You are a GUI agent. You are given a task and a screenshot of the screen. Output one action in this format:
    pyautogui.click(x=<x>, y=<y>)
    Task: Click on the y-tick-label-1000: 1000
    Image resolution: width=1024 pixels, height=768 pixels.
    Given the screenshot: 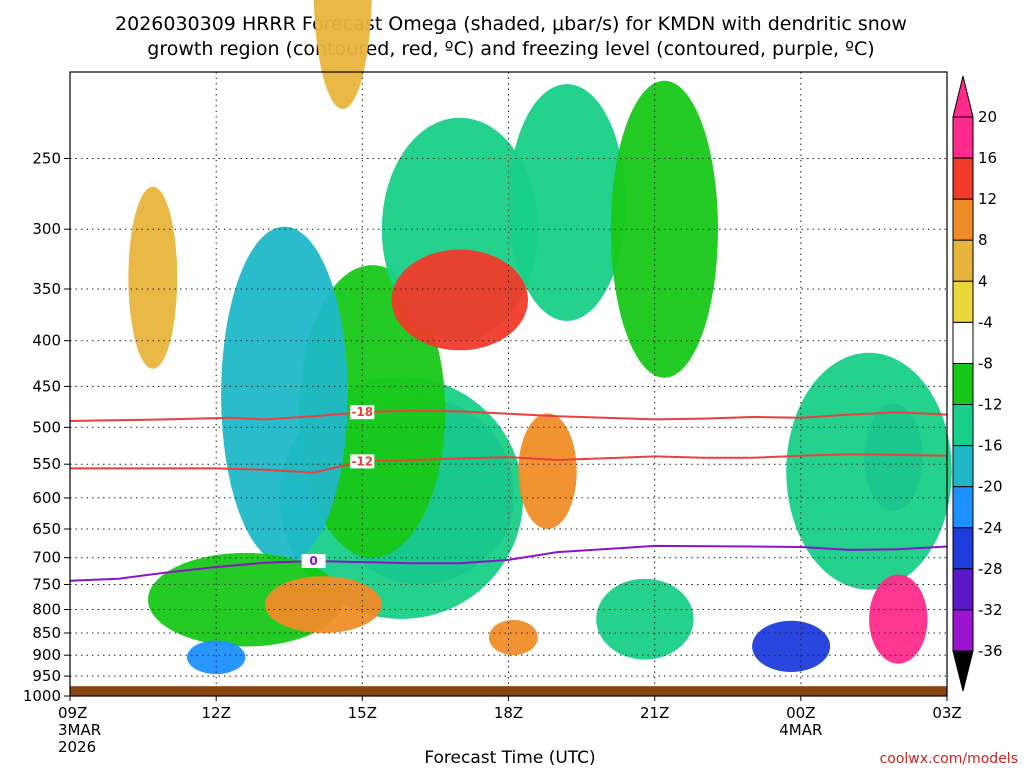 What is the action you would take?
    pyautogui.click(x=42, y=696)
    